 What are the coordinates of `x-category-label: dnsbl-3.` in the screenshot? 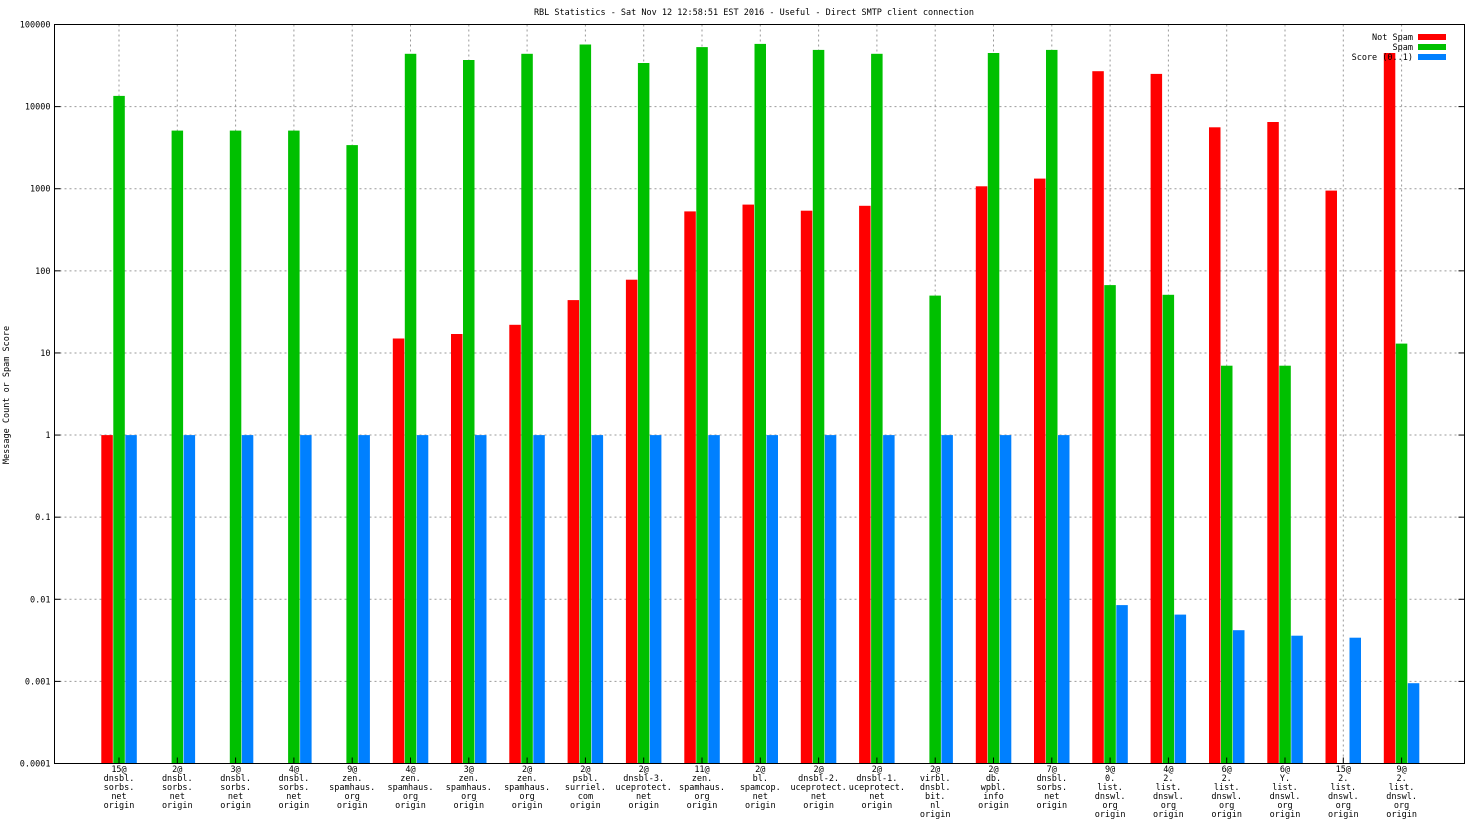 It's located at (643, 779).